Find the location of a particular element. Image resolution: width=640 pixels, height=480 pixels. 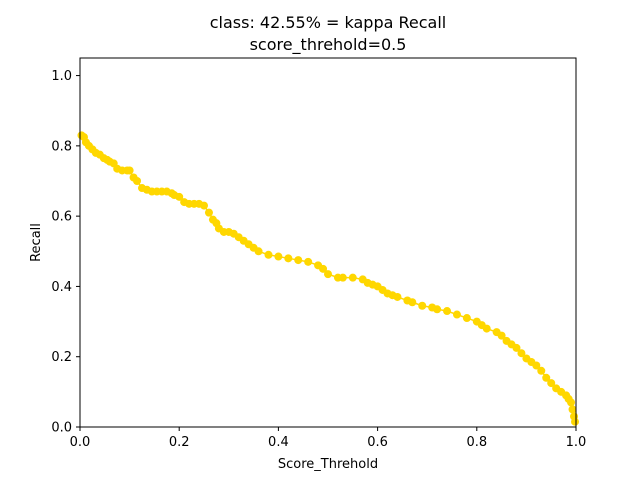

x-axis-label: Score_Threhold is located at coordinates (328, 464).